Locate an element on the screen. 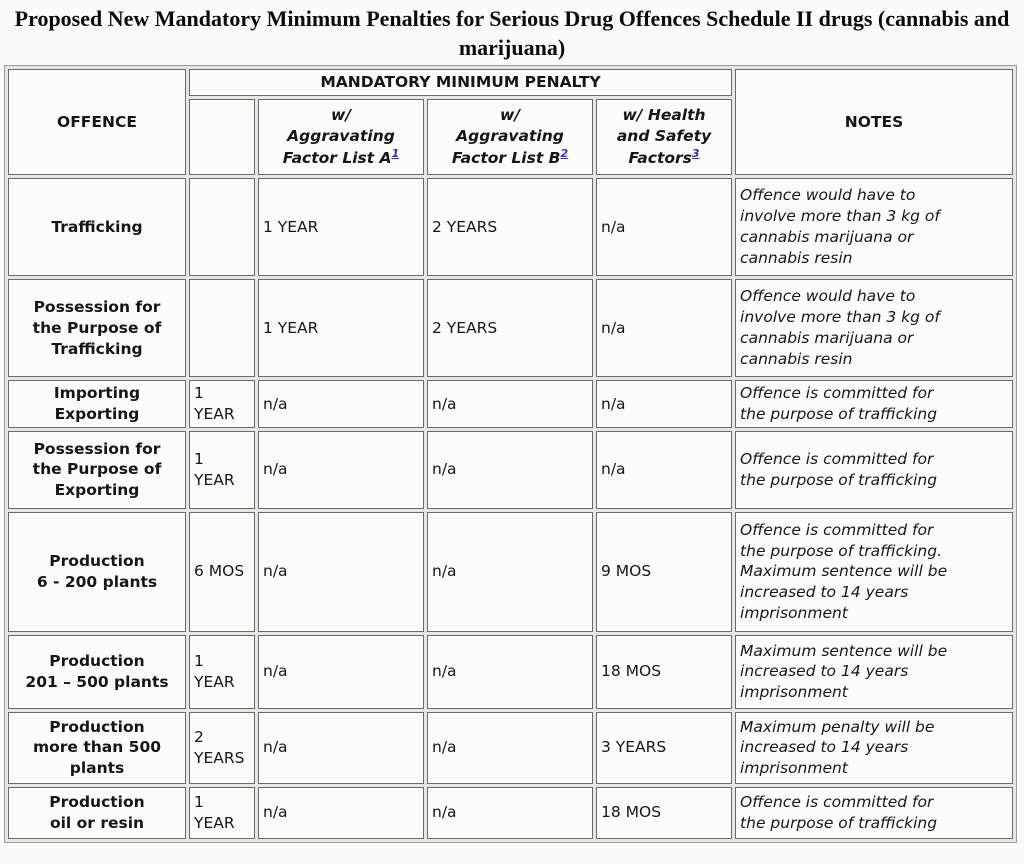 The width and height of the screenshot is (1024, 864). header-row-group: OFFENCE MANDATORY MINIMUM PENALTY NOTES is located at coordinates (511, 122).